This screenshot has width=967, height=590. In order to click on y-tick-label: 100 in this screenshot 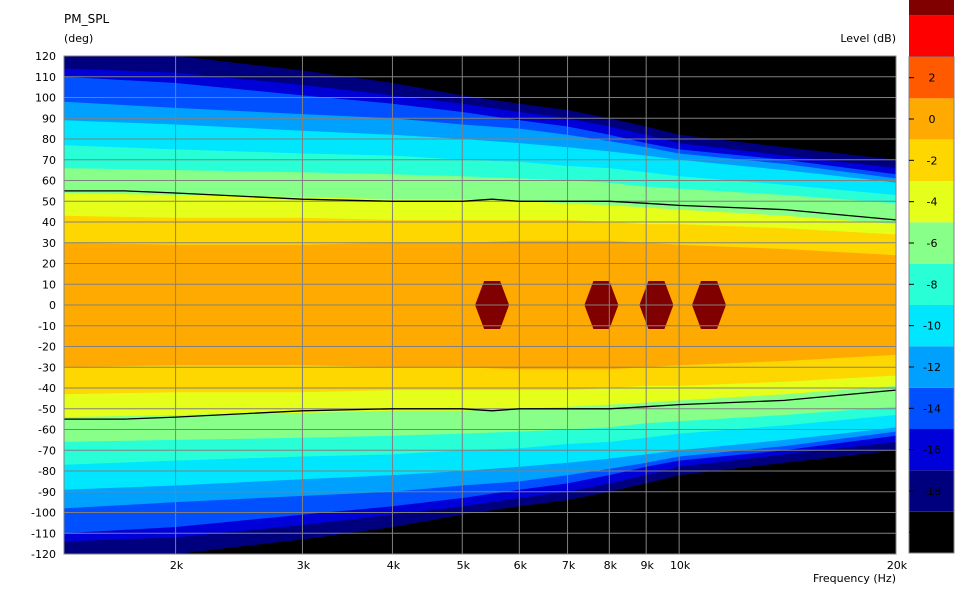, I will do `click(45, 98)`.